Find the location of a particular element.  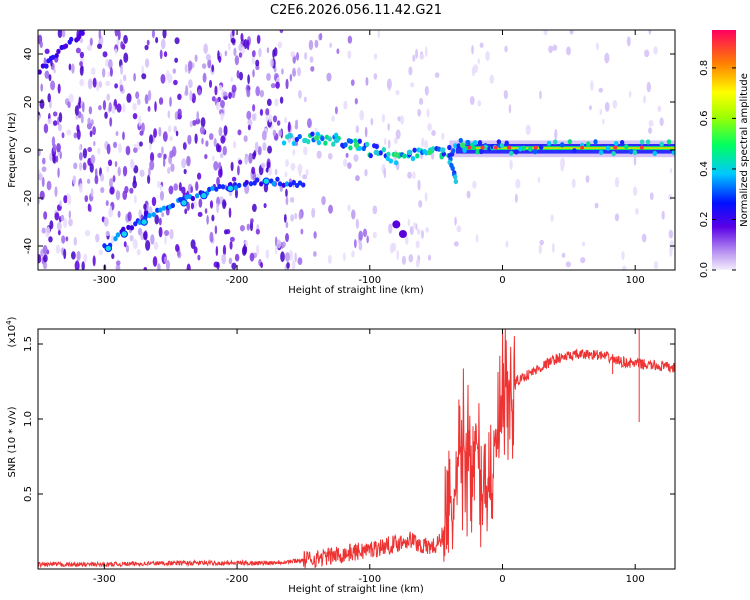

colorbar-label: Normalized spectral amplitude is located at coordinates (744, 150).